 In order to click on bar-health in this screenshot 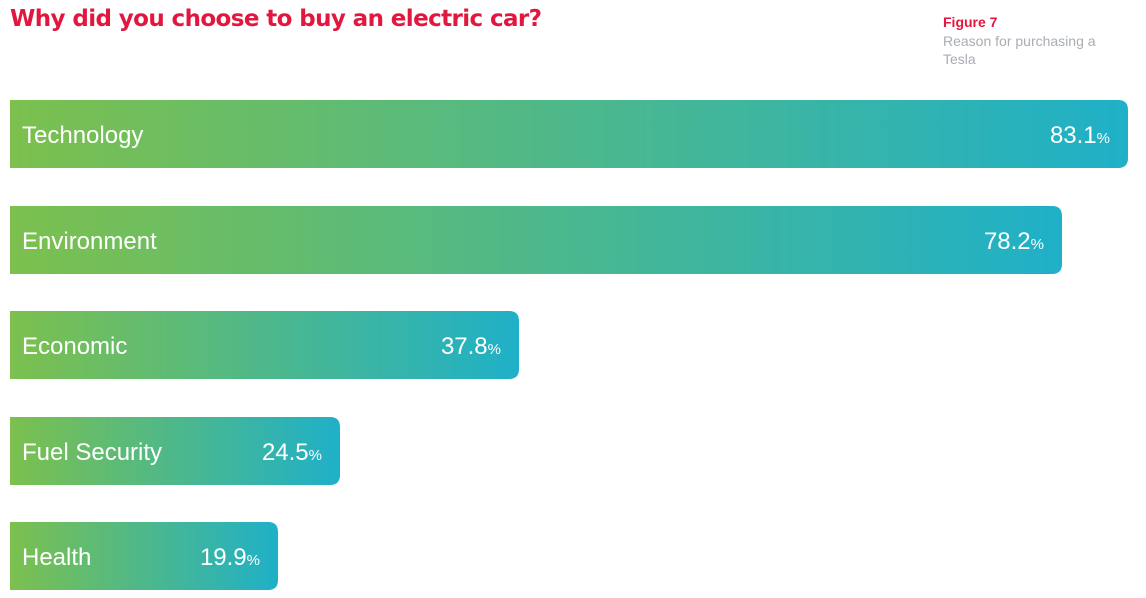, I will do `click(144, 556)`.